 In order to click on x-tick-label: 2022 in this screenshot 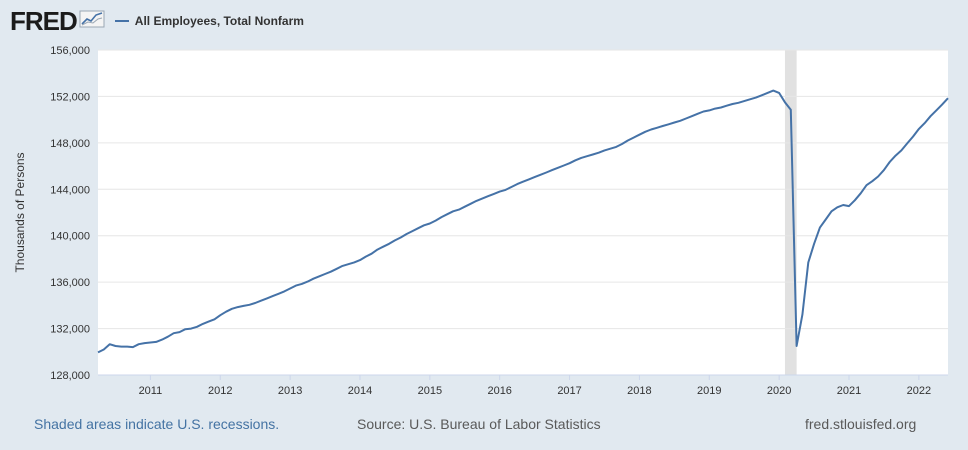, I will do `click(919, 391)`.